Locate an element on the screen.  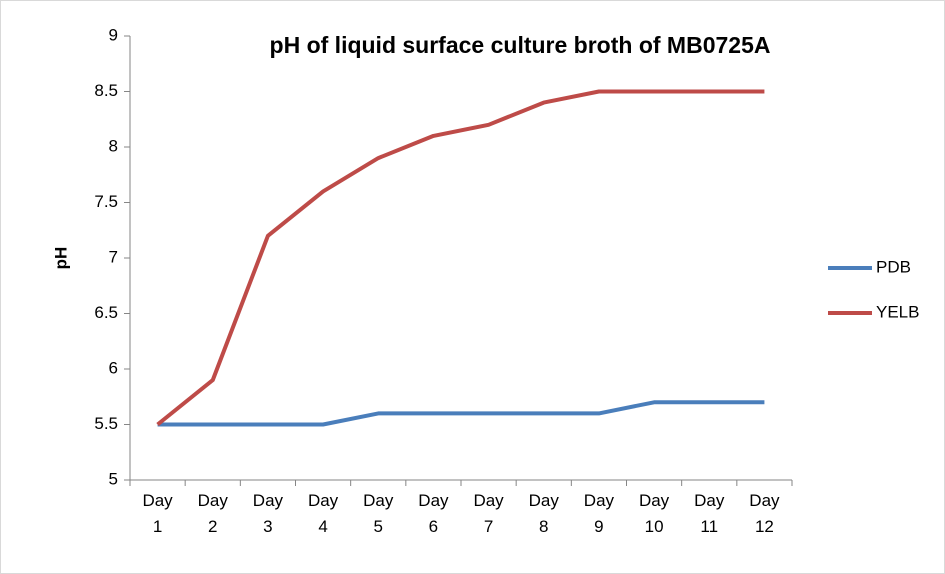
x-tick-label: Day 1 is located at coordinates (157, 513).